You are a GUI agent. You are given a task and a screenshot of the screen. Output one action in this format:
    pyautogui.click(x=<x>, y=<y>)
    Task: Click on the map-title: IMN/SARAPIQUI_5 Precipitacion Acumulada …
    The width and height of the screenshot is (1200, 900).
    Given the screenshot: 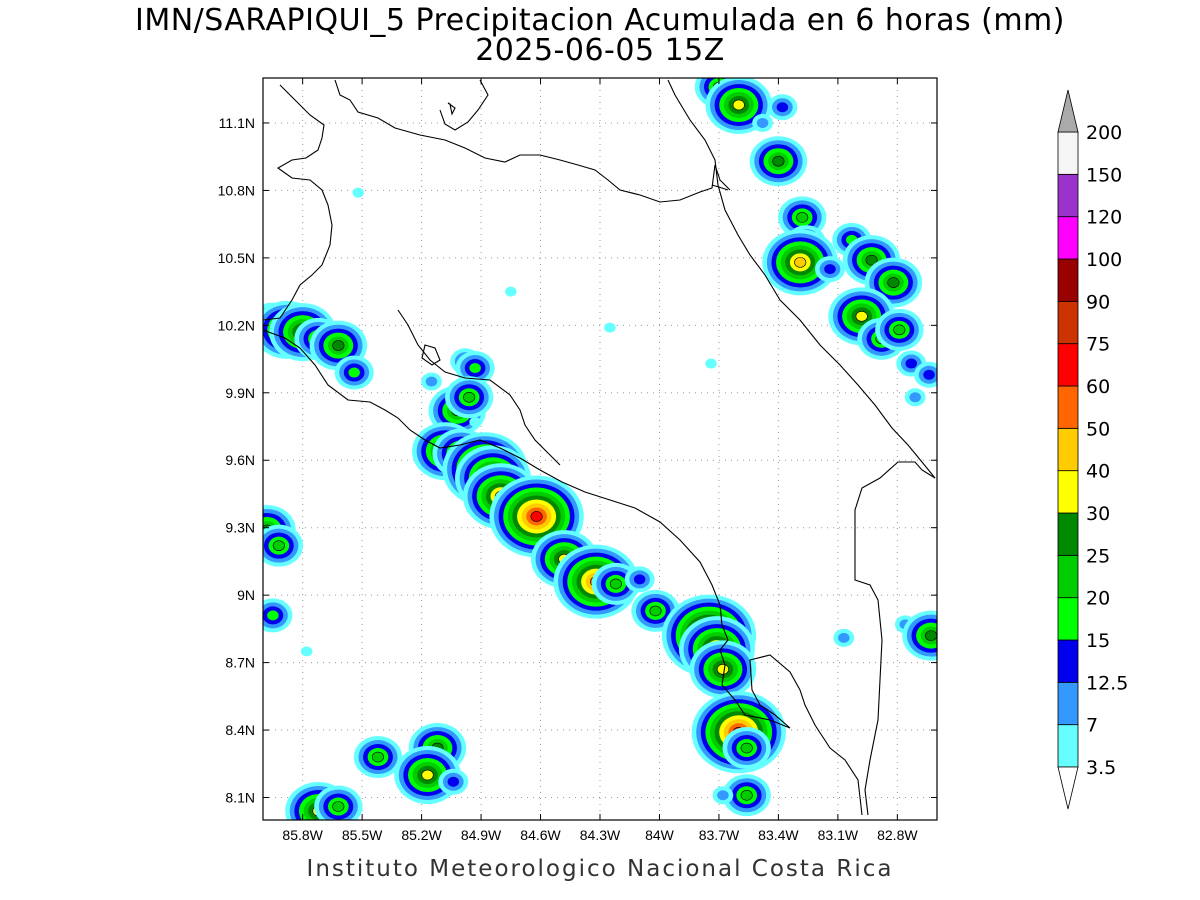 What is the action you would take?
    pyautogui.click(x=600, y=20)
    